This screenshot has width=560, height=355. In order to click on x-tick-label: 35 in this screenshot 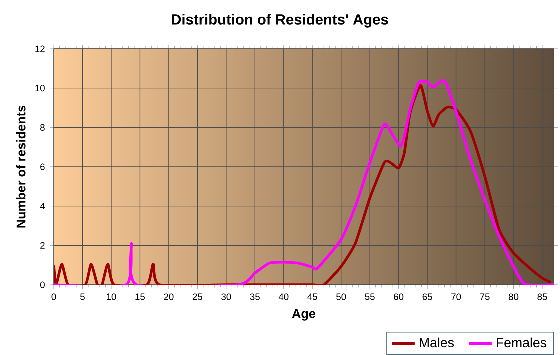, I will do `click(255, 297)`.